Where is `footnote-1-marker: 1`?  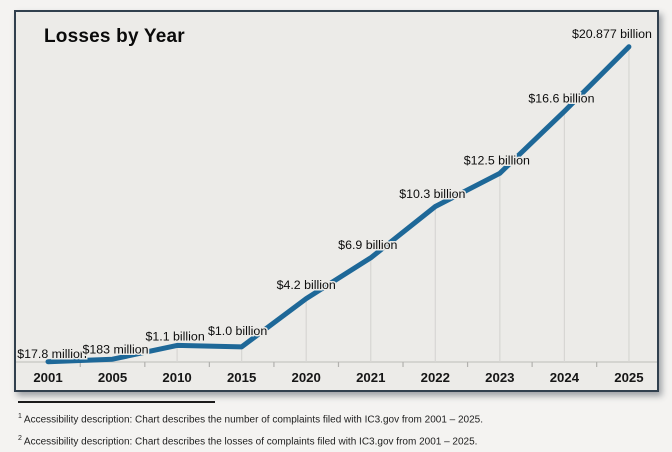
footnote-1-marker: 1 is located at coordinates (20, 416).